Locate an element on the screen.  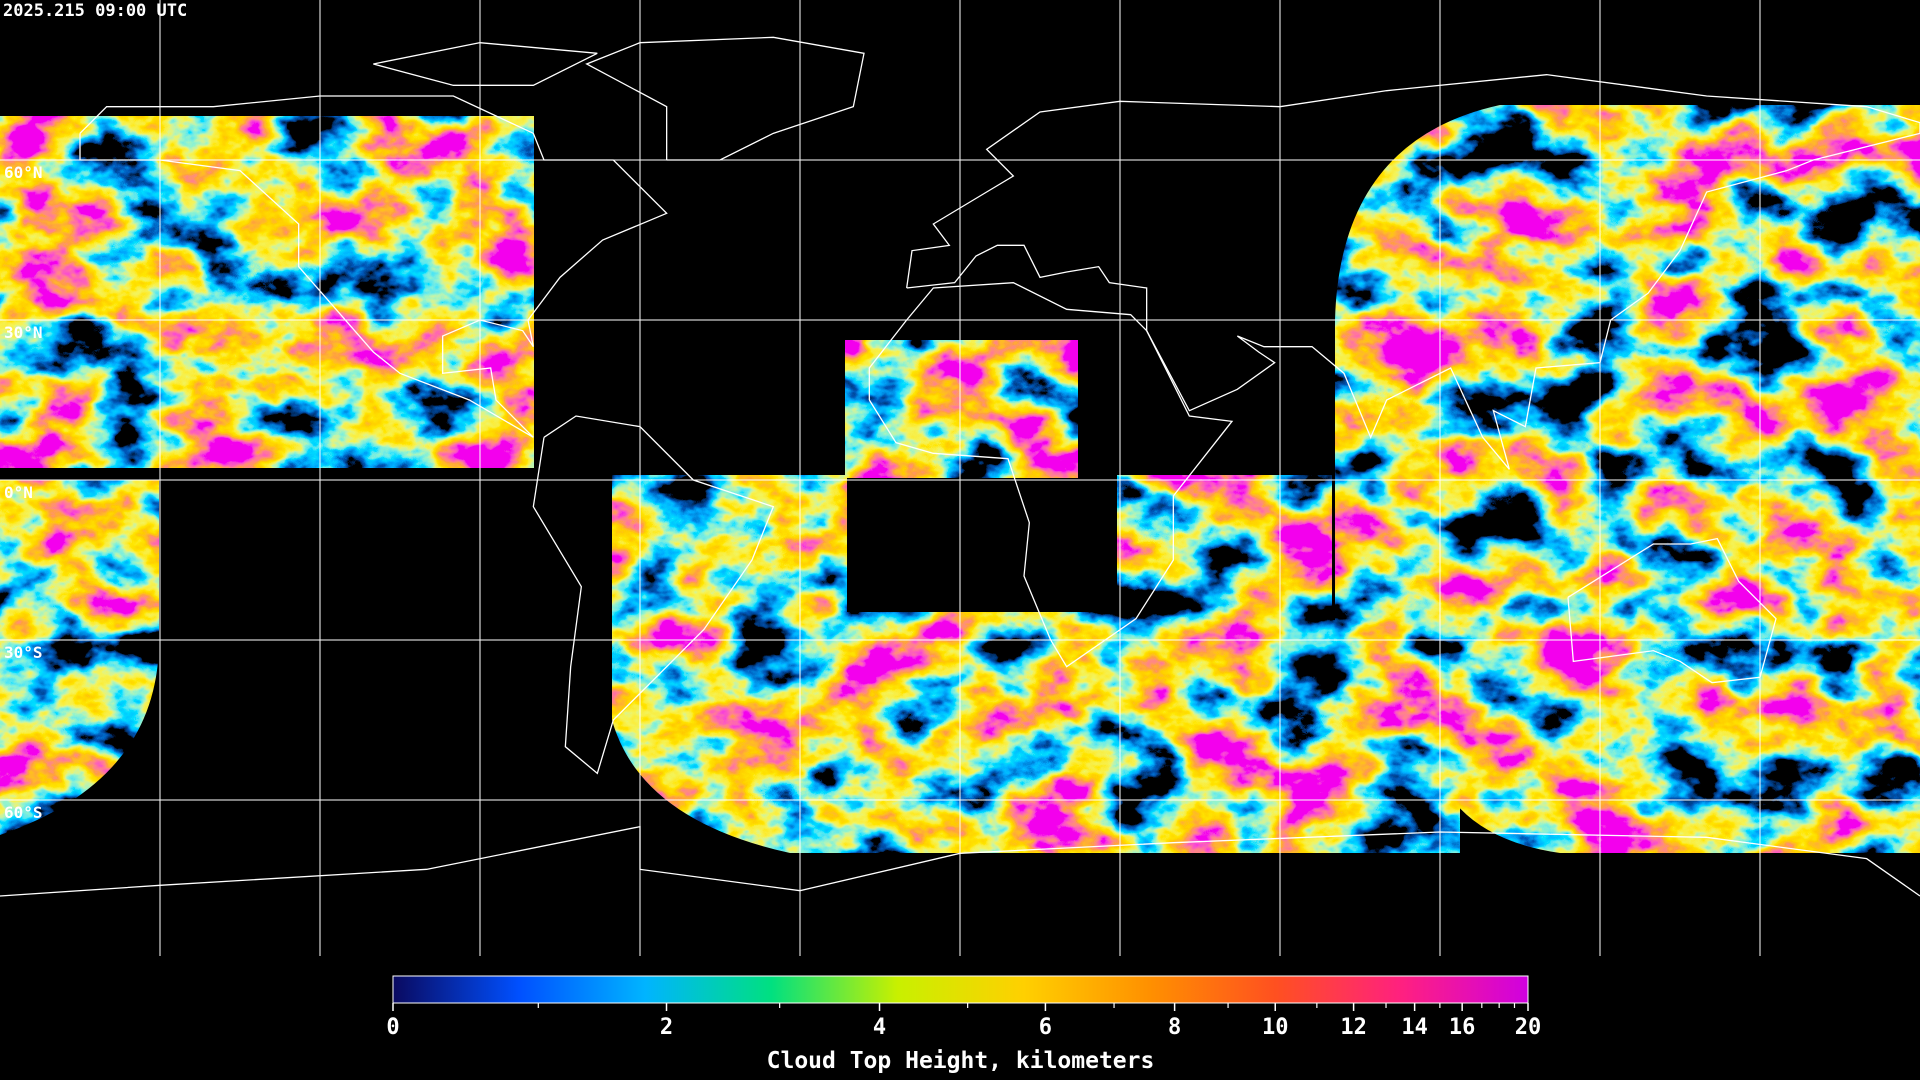
colorbar-tick-label: 8 is located at coordinates (1174, 1027).